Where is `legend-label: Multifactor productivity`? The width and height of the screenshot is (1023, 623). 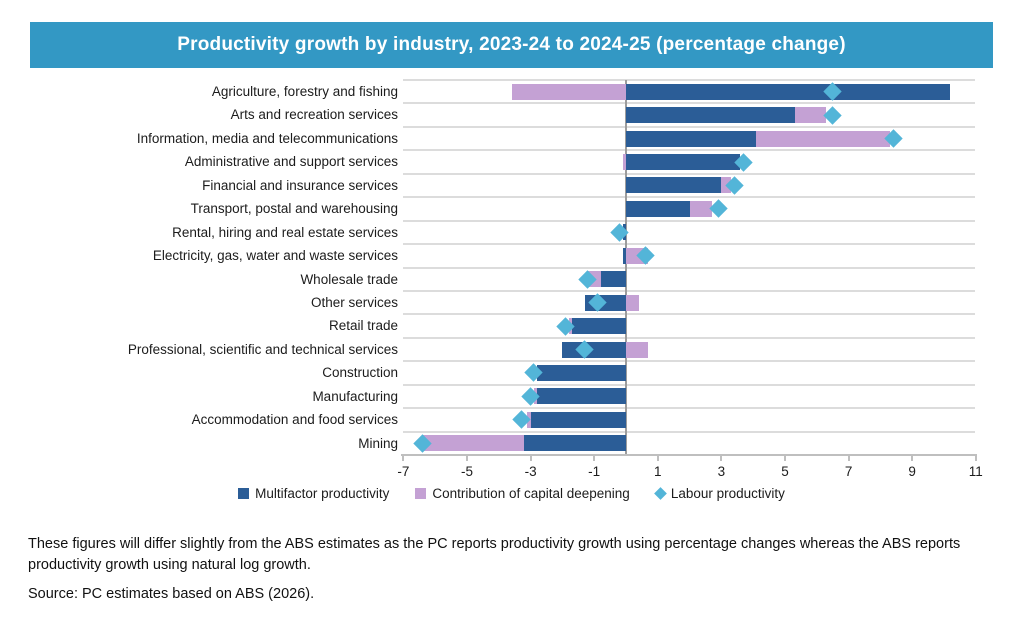 legend-label: Multifactor productivity is located at coordinates (322, 493).